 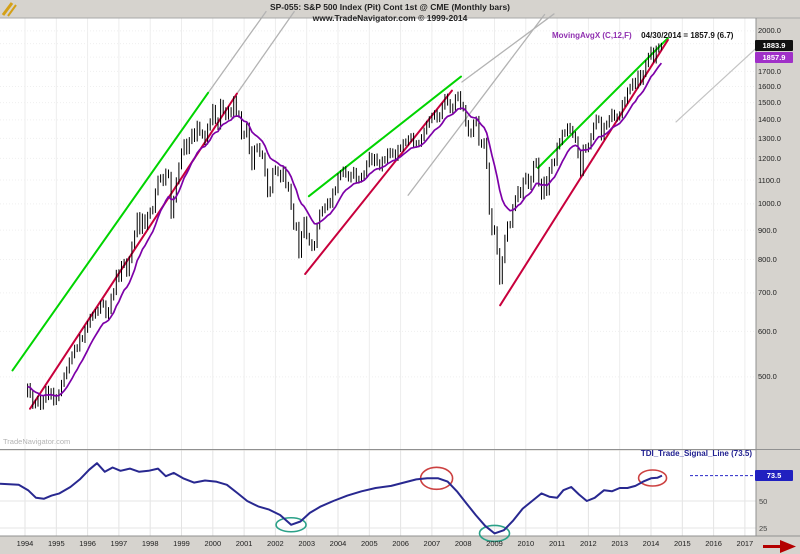 I want to click on indicator-name-label: MovingAvgX (C,12,F), so click(x=592, y=35).